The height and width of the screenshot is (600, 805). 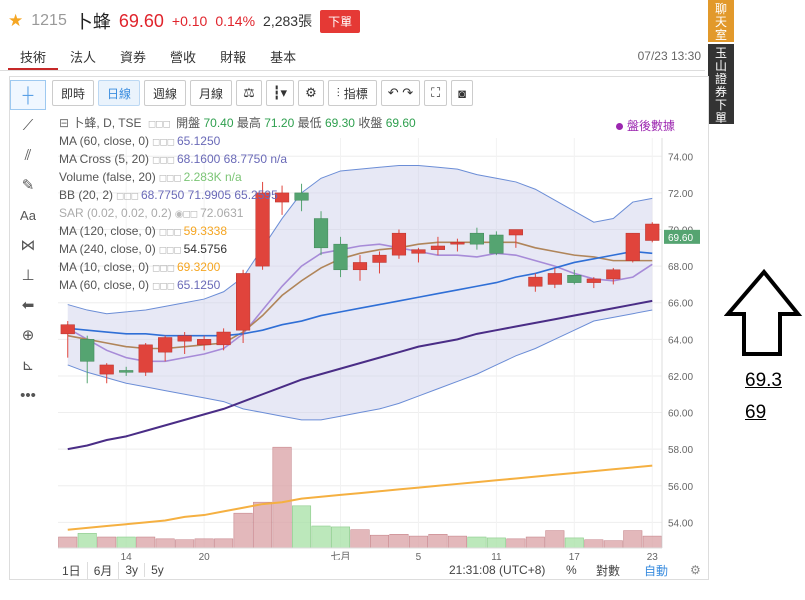 What do you see at coordinates (283, 57) in the screenshot?
I see `tab-basic: 基本` at bounding box center [283, 57].